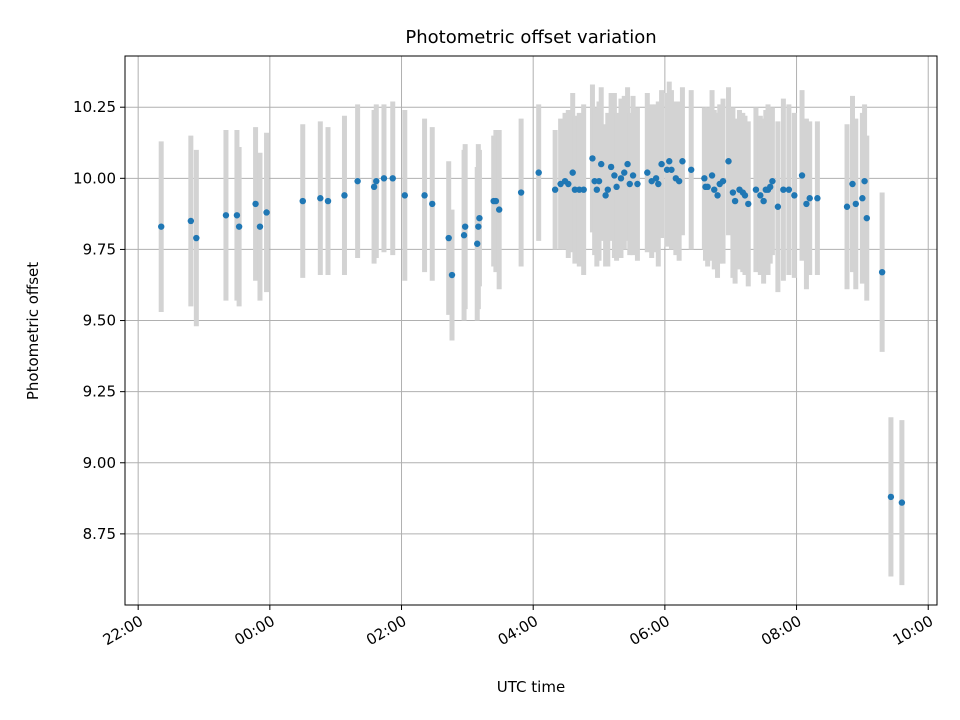  What do you see at coordinates (33, 331) in the screenshot?
I see `y-axis-label: Photometric offset` at bounding box center [33, 331].